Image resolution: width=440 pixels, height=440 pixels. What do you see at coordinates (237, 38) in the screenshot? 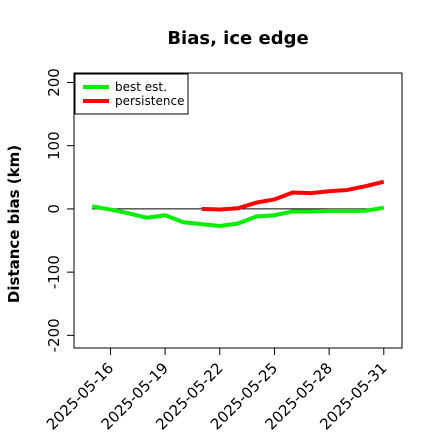
I see `chart-title: Bias, ice edge` at bounding box center [237, 38].